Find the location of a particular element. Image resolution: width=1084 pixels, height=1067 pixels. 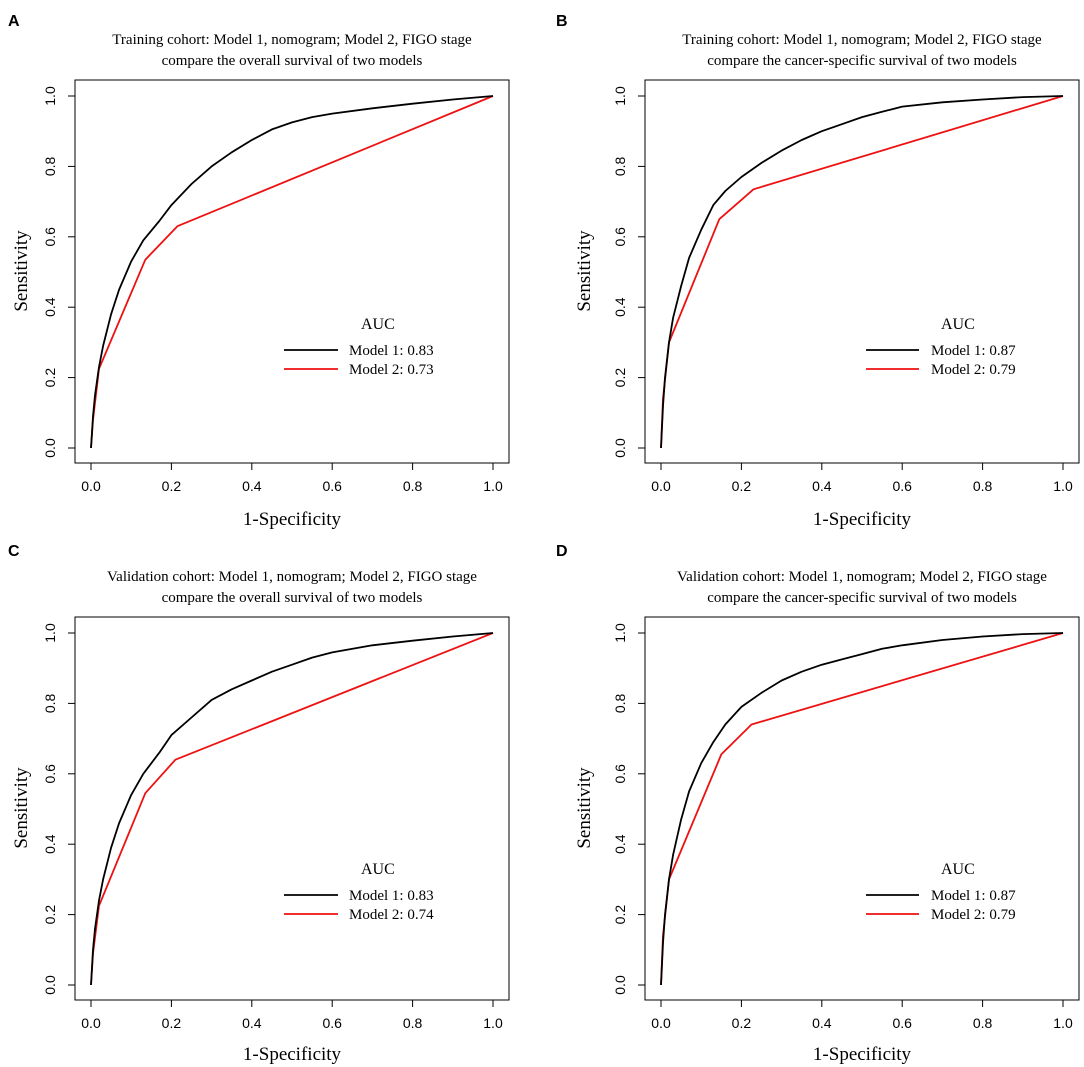

panel-letter: A is located at coordinates (14, 21).